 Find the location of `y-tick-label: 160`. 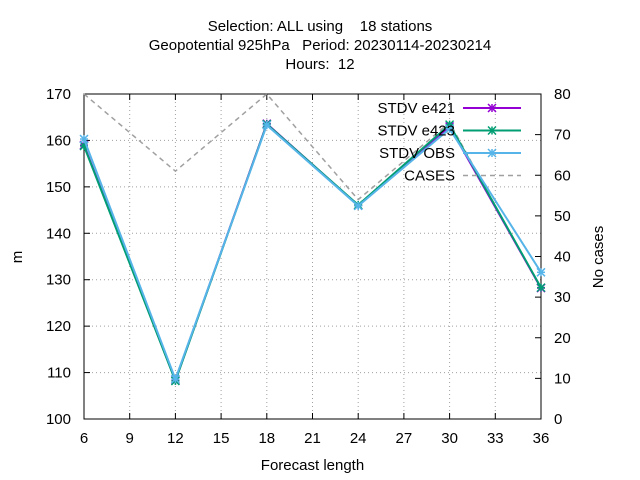

y-tick-label: 160 is located at coordinates (58, 140).